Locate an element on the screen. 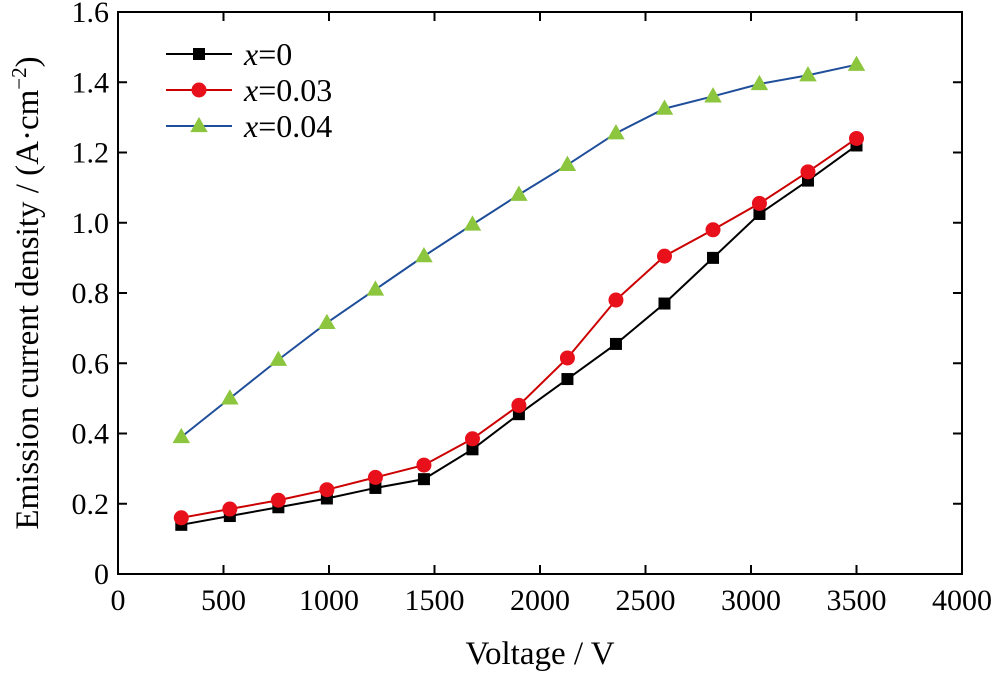  y-tick-label: 1.4 is located at coordinates (91, 82).